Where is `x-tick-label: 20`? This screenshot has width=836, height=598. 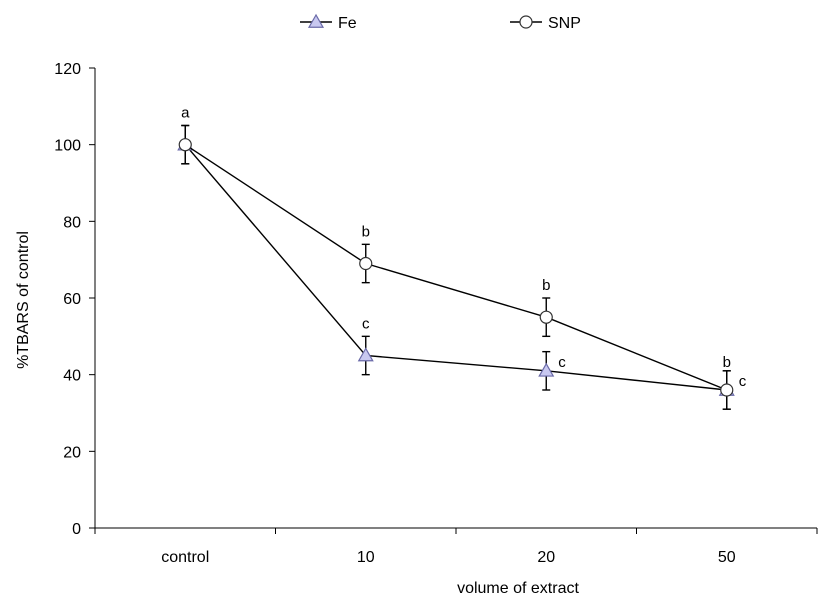
x-tick-label: 20 is located at coordinates (546, 557).